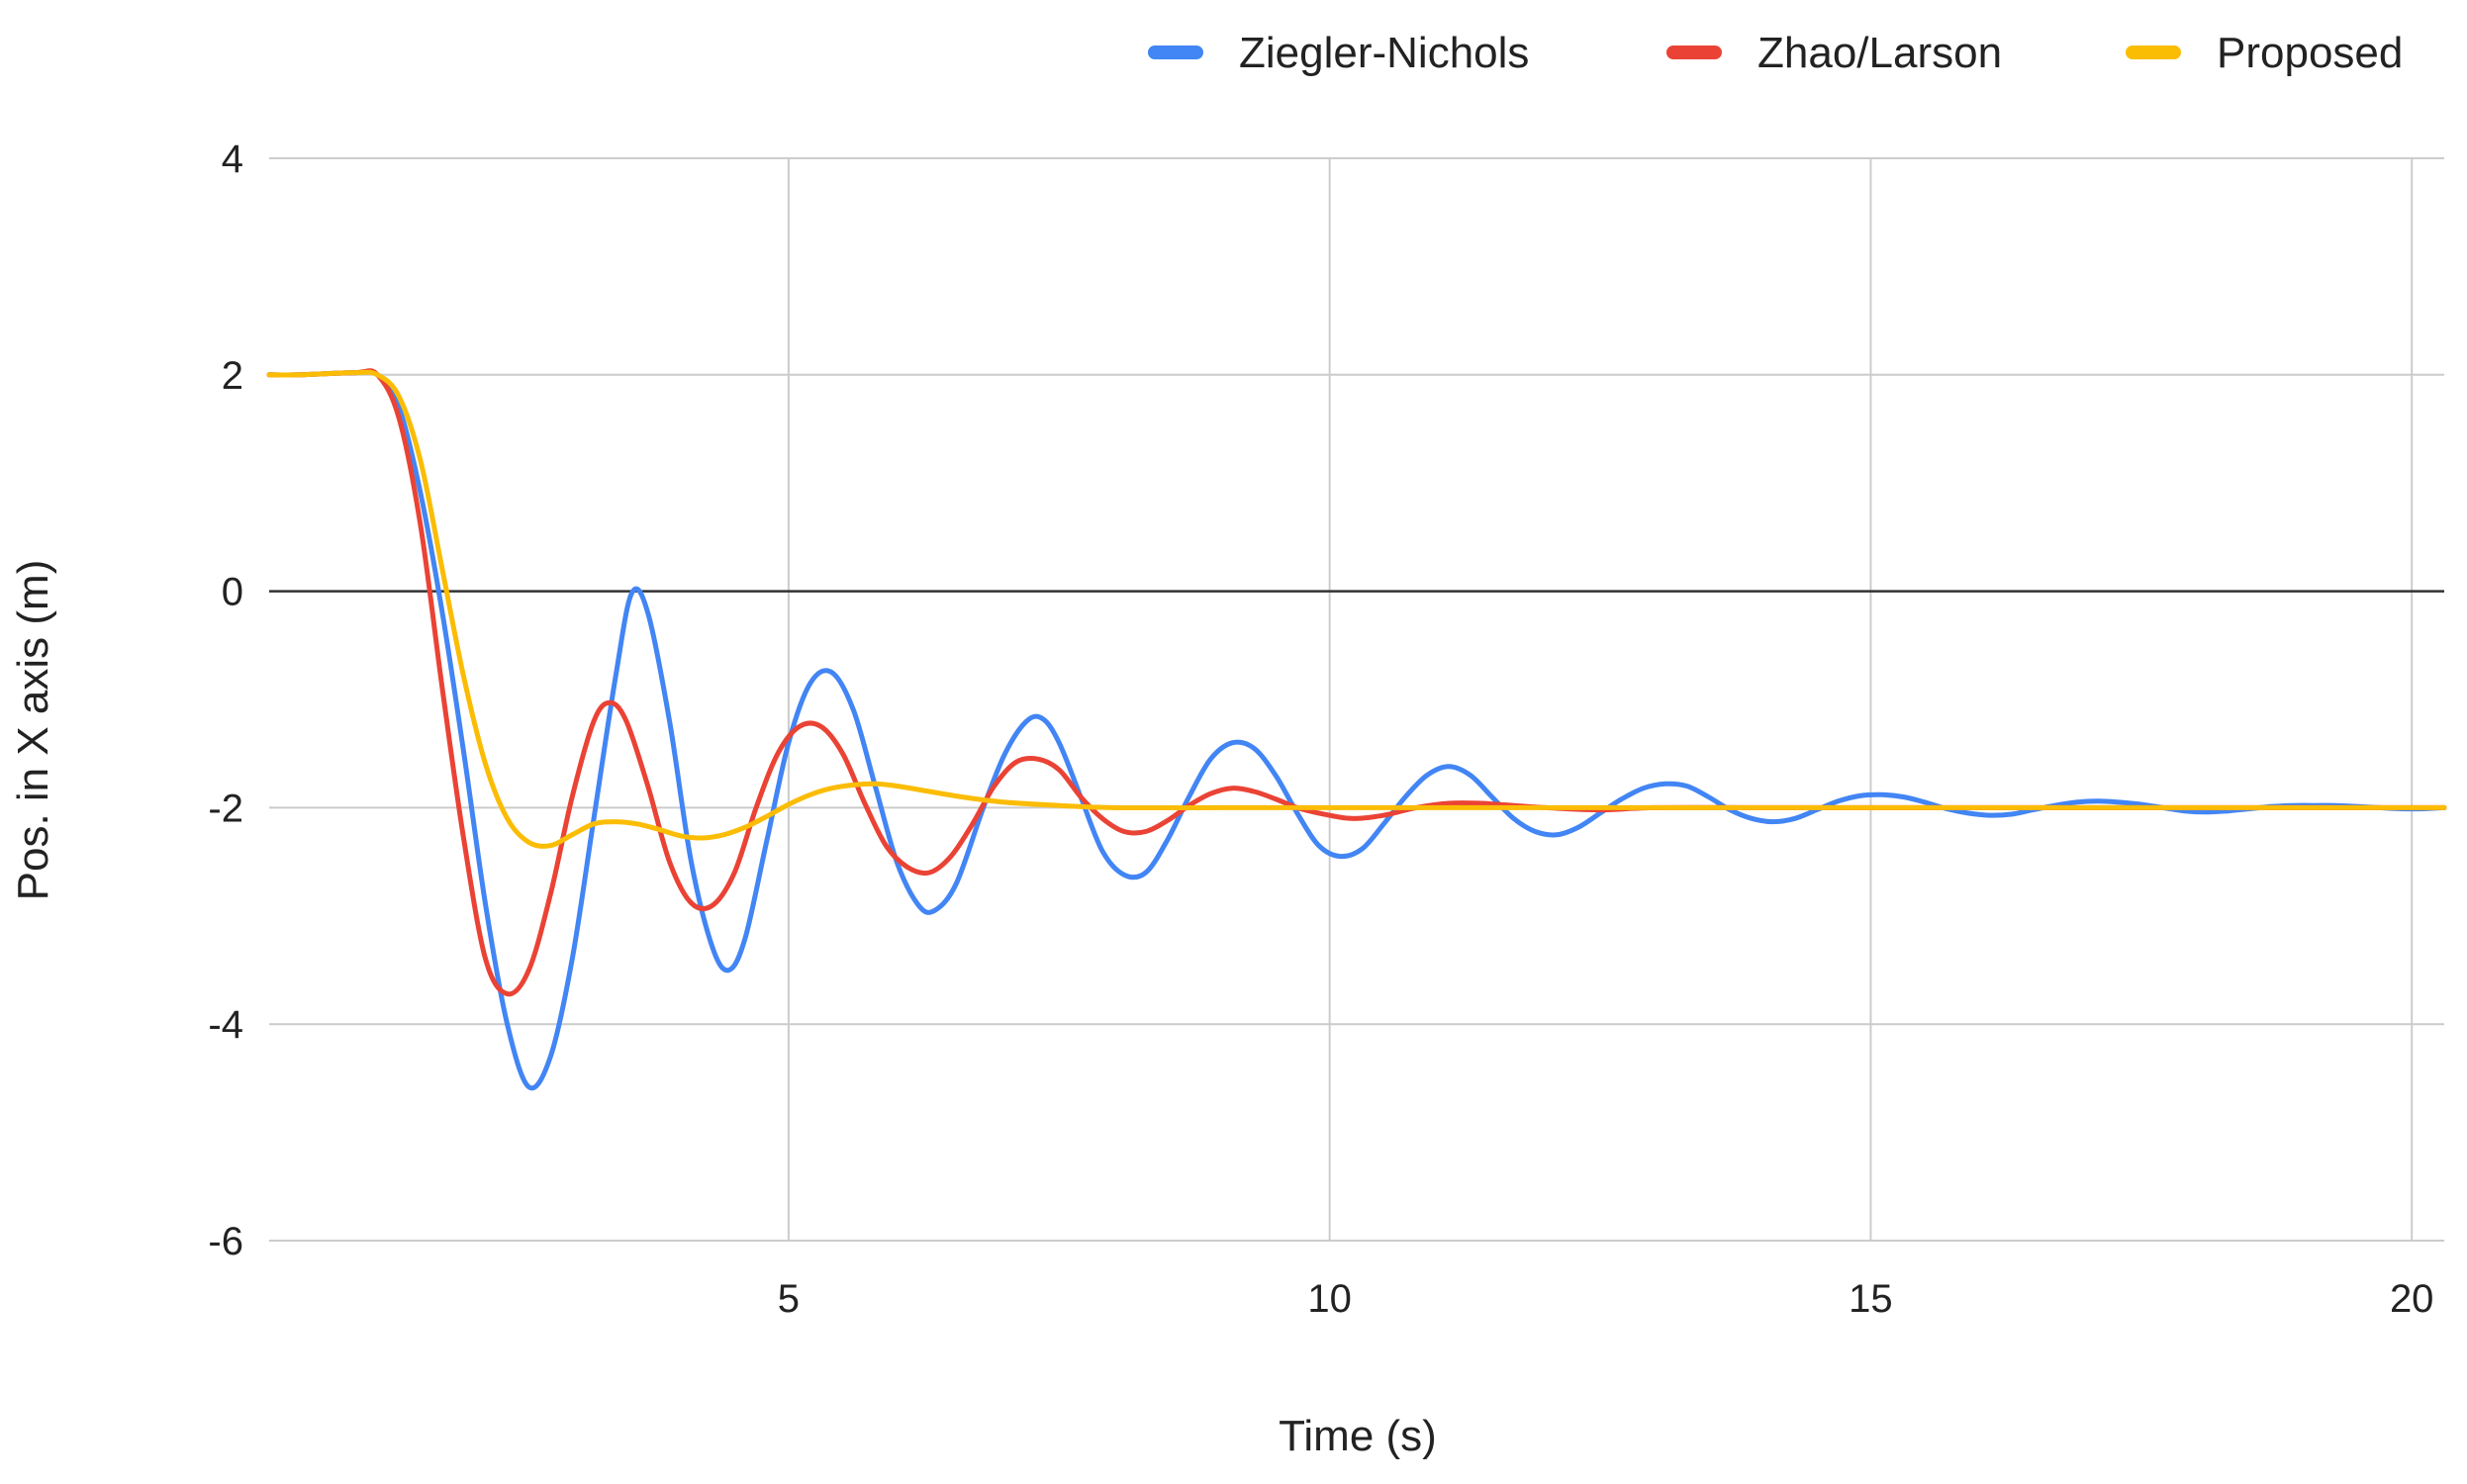 The width and height of the screenshot is (2467, 1484). What do you see at coordinates (2310, 53) in the screenshot?
I see `legend-label-proposed: Proposed` at bounding box center [2310, 53].